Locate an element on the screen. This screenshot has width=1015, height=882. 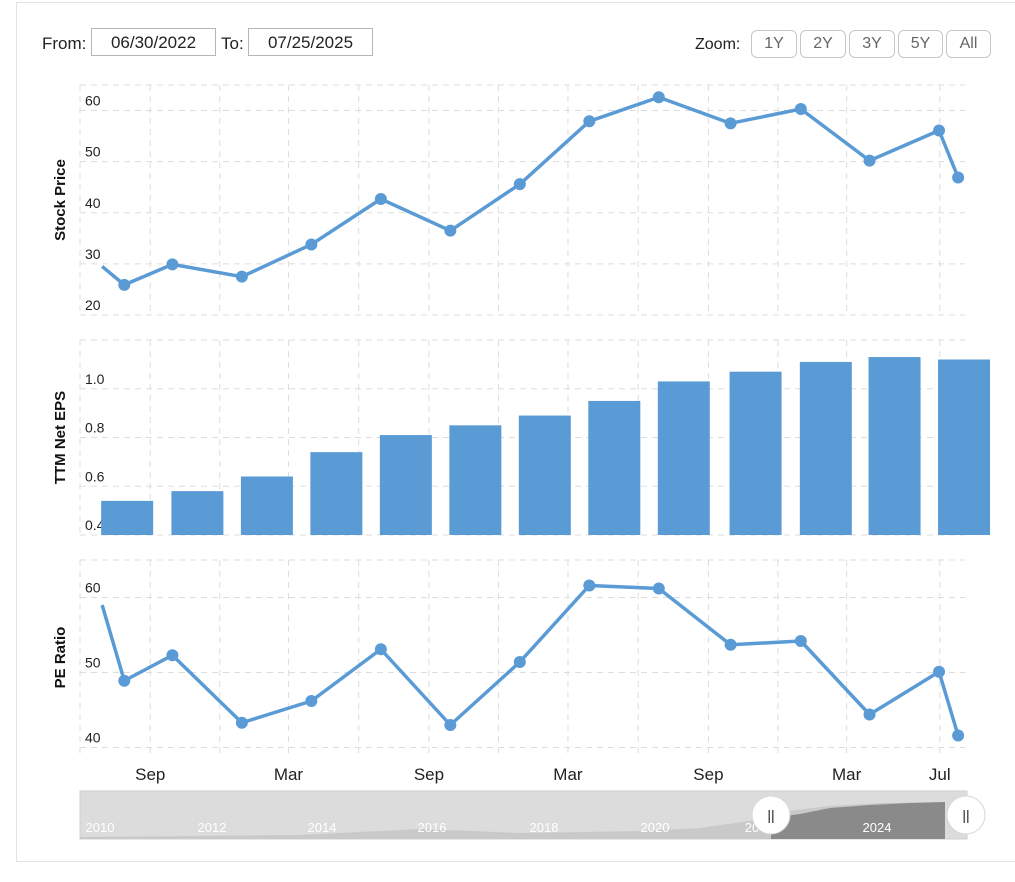
navigator-area is located at coordinates (512, 820).